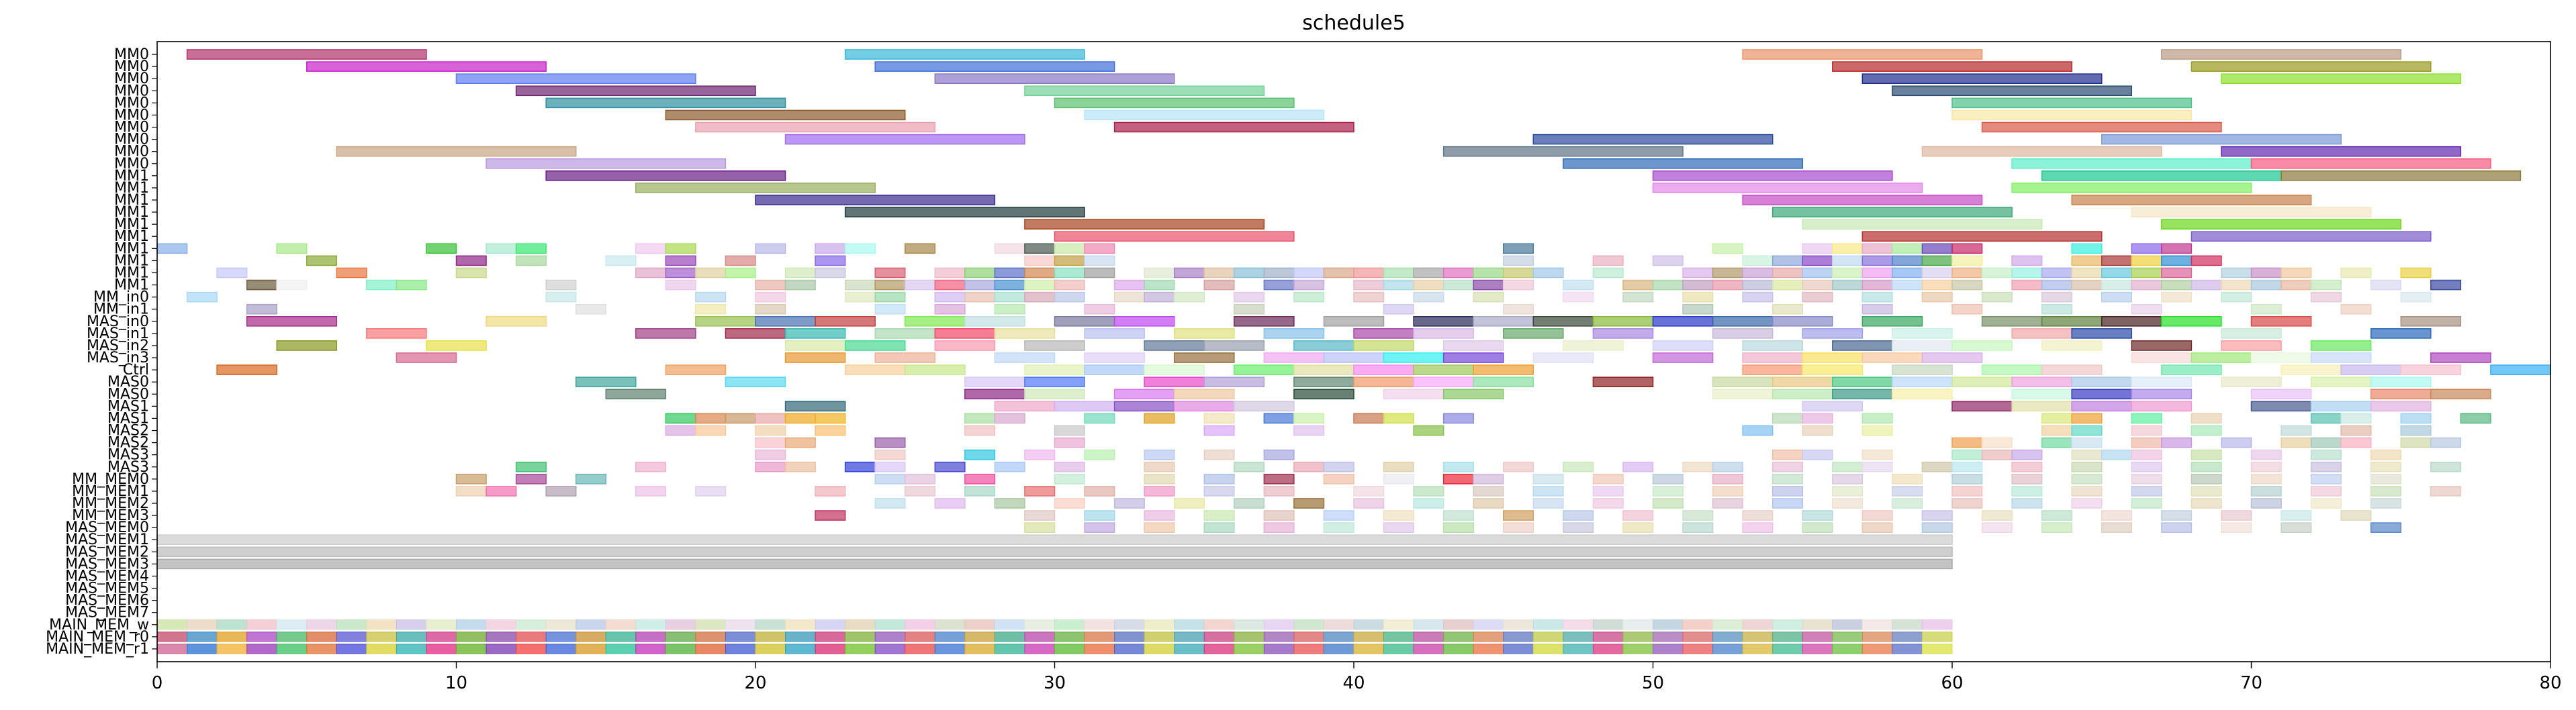 The width and height of the screenshot is (2576, 710). Describe the element at coordinates (131, 140) in the screenshot. I see `y-tick-label: MM0` at that location.